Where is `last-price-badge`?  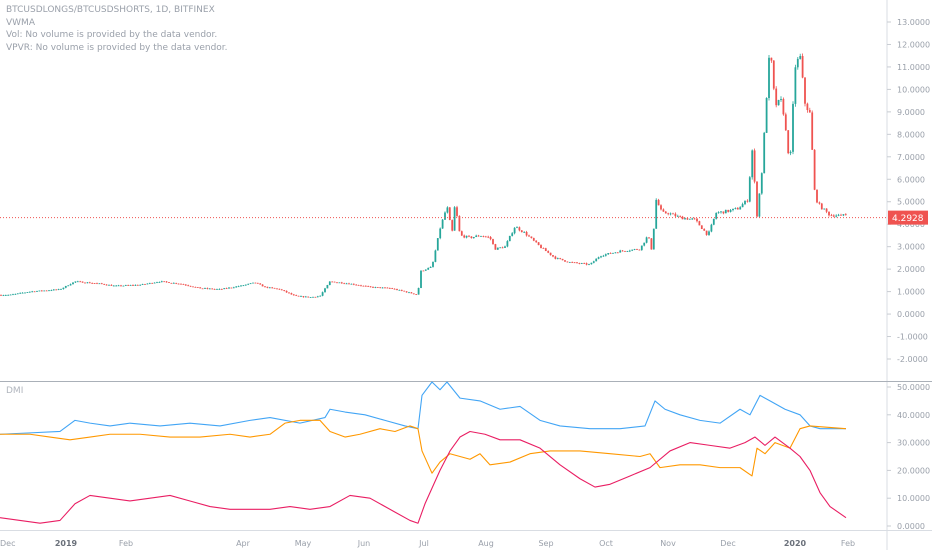 last-price-badge is located at coordinates (908, 217).